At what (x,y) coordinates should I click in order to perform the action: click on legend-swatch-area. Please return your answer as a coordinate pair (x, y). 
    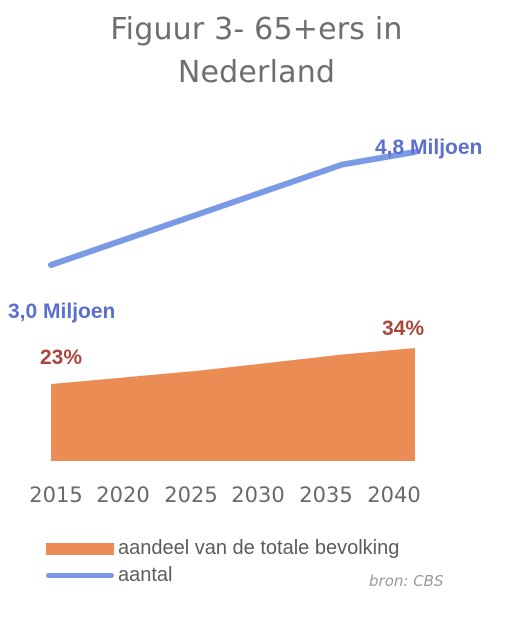
    Looking at the image, I should click on (80, 548).